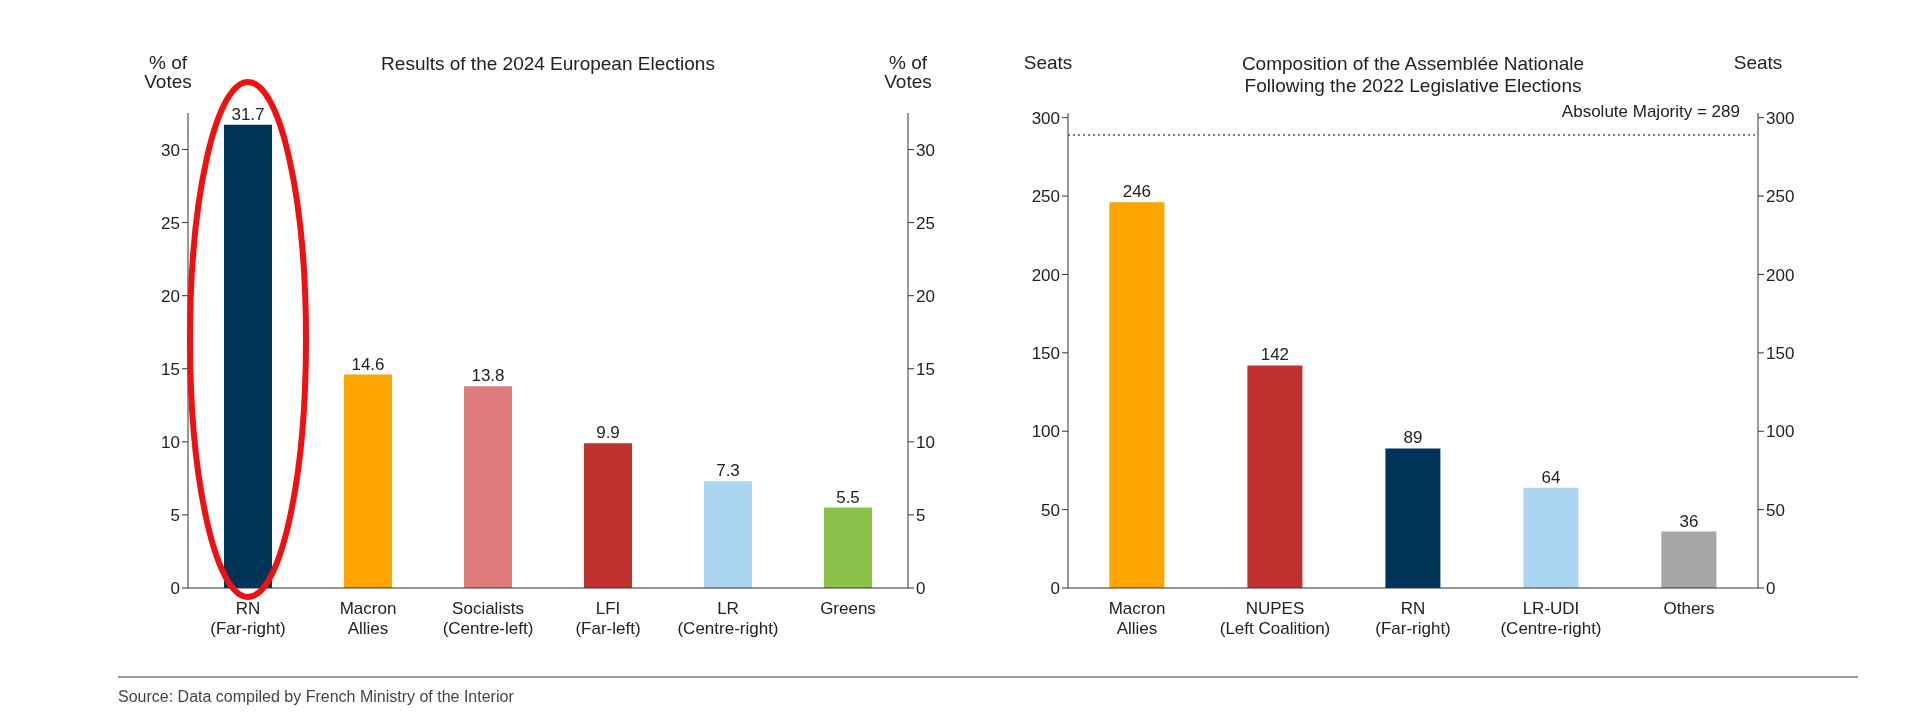 The image size is (1931, 726). Describe the element at coordinates (848, 608) in the screenshot. I see `x-tick-label: Greens` at that location.